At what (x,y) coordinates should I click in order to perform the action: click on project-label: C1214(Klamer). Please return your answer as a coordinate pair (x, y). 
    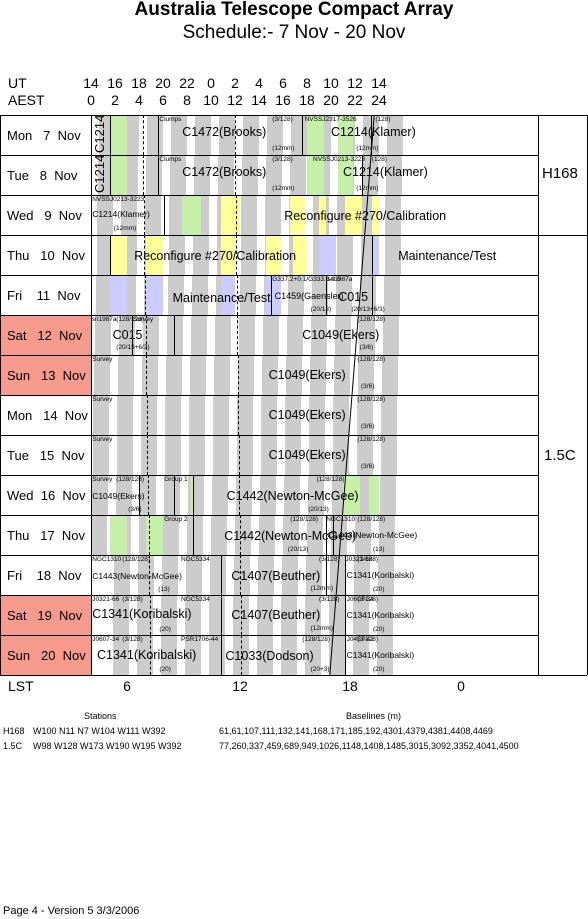
    Looking at the image, I should click on (121, 214).